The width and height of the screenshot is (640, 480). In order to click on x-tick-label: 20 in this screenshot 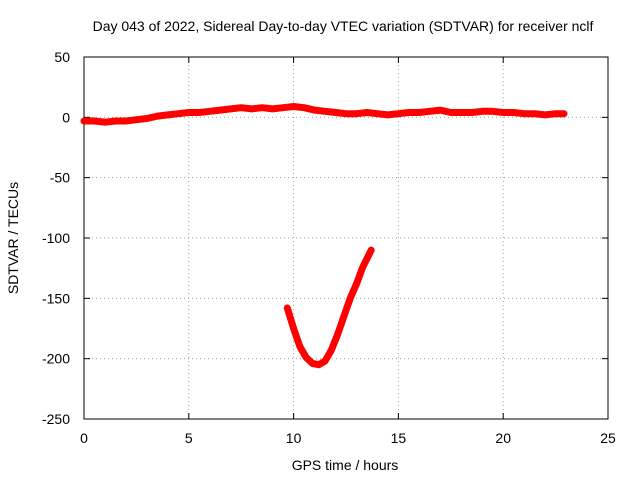, I will do `click(503, 438)`.